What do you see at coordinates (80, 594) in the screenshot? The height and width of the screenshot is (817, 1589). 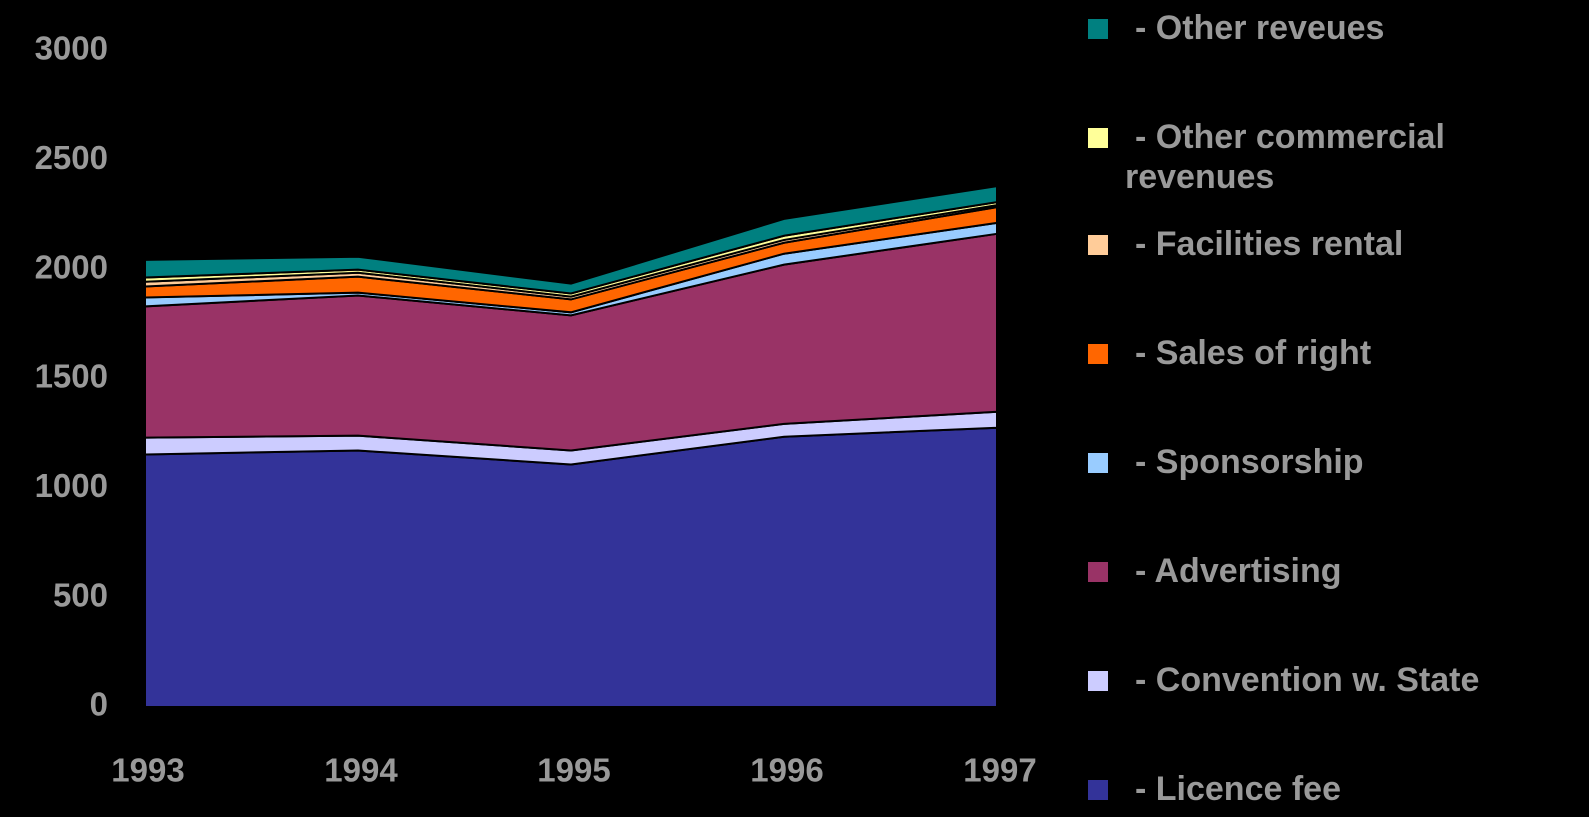 I see `y-tick-label: 500` at bounding box center [80, 594].